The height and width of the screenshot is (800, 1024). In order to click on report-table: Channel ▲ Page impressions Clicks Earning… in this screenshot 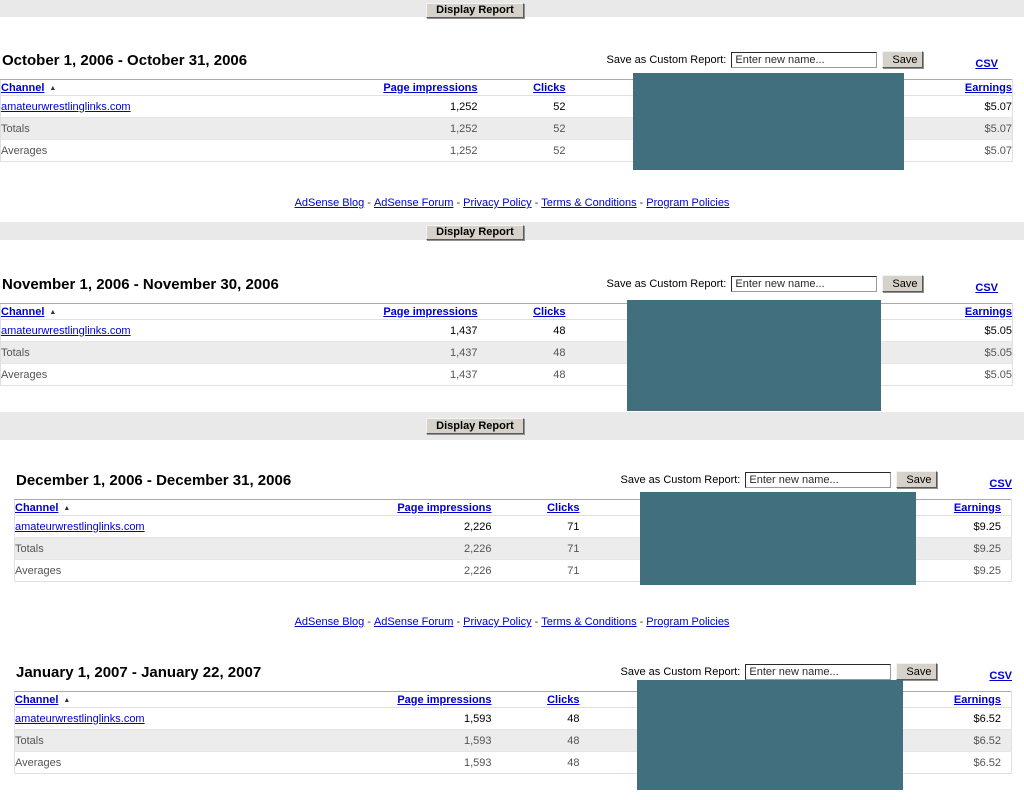, I will do `click(513, 732)`.